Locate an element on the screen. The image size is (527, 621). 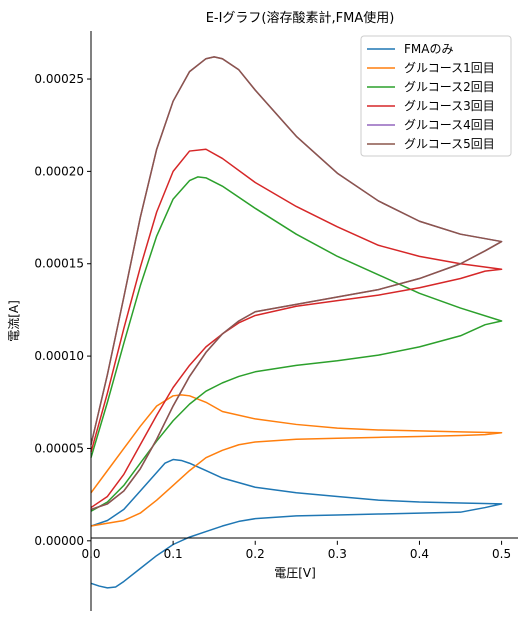
legend-label: FMAのみ is located at coordinates (428, 49).